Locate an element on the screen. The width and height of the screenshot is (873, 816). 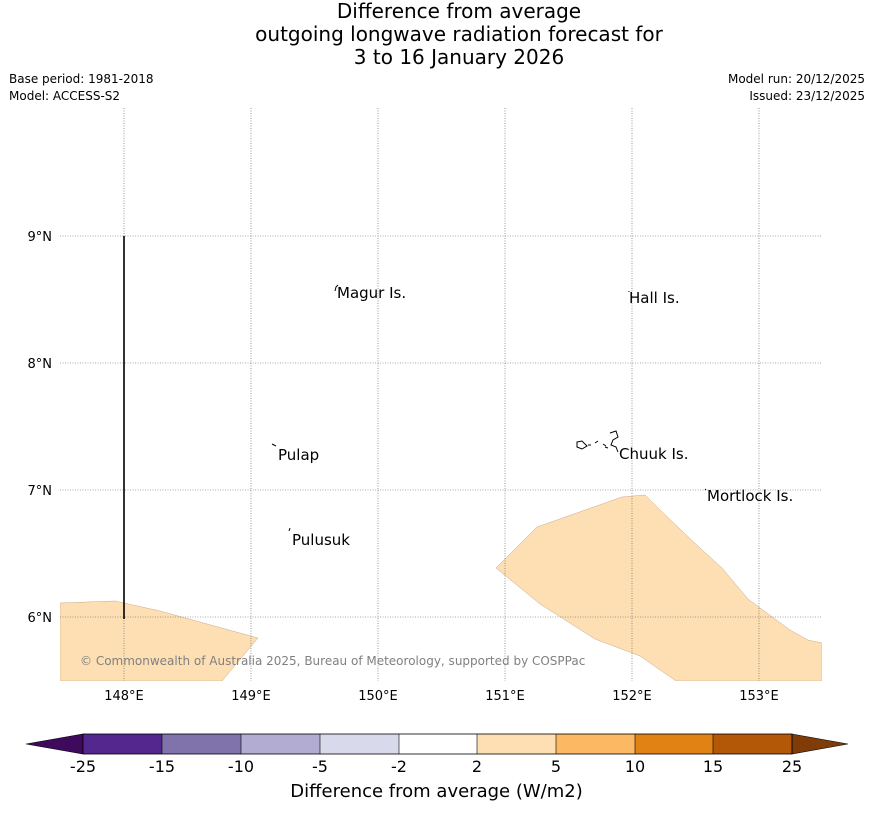
info-left: Base period: 1981-2018 Model: ACCESS-S2 is located at coordinates (81, 88).